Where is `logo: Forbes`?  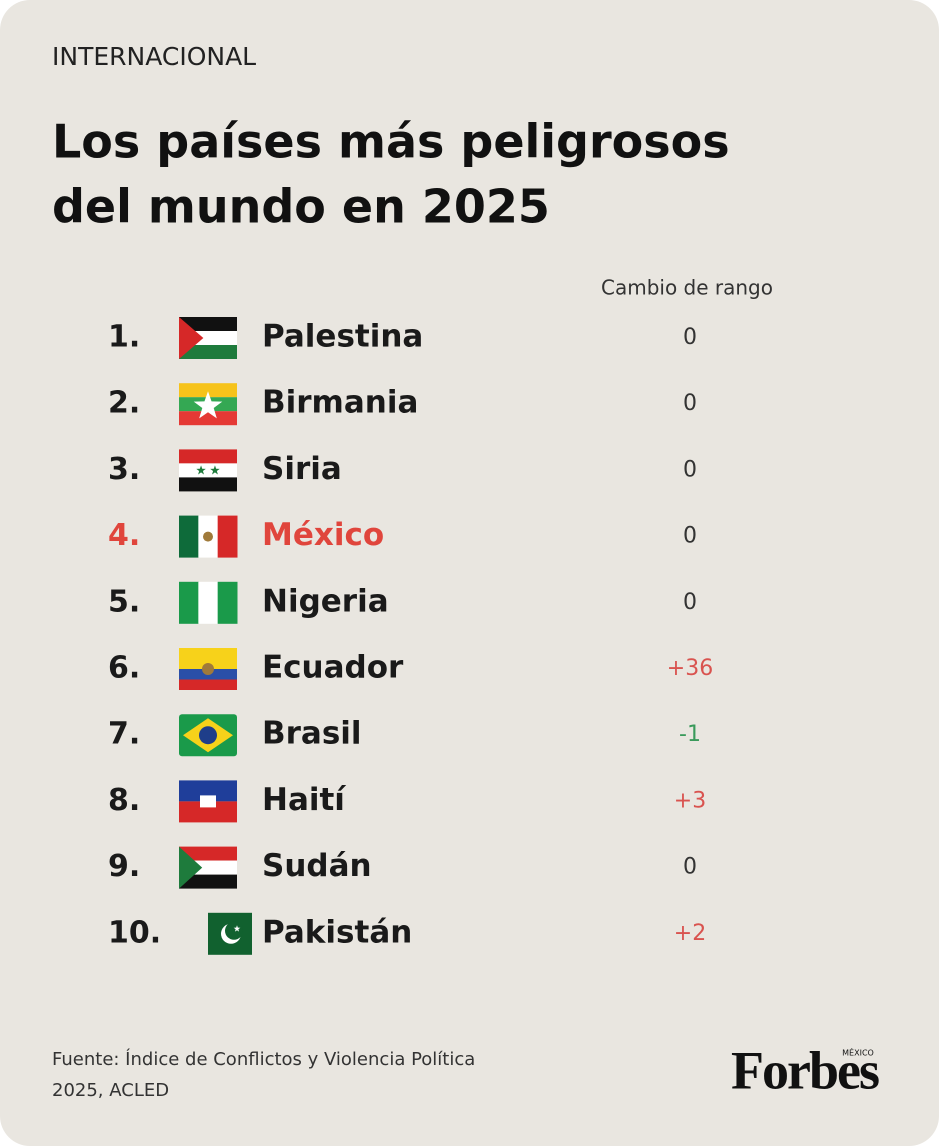
logo: Forbes is located at coordinates (805, 1070).